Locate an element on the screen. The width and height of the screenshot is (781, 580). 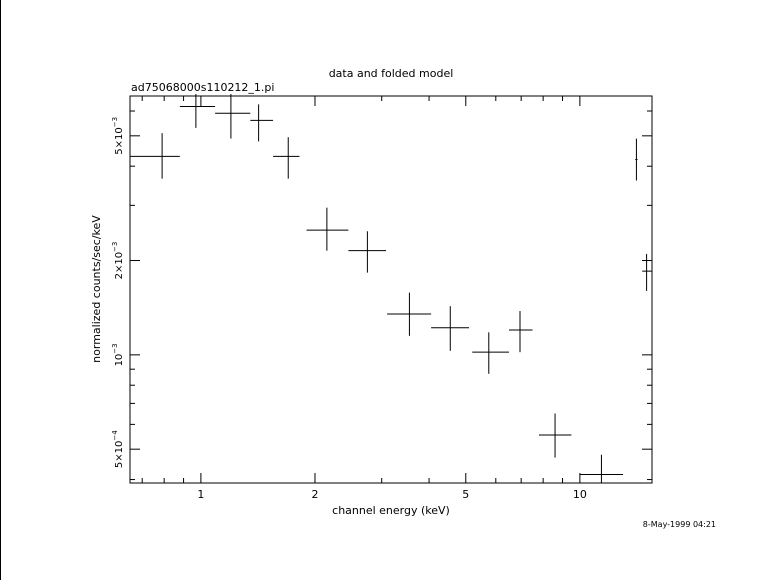
y-tick-mantissa: 10 is located at coordinates (119, 360).